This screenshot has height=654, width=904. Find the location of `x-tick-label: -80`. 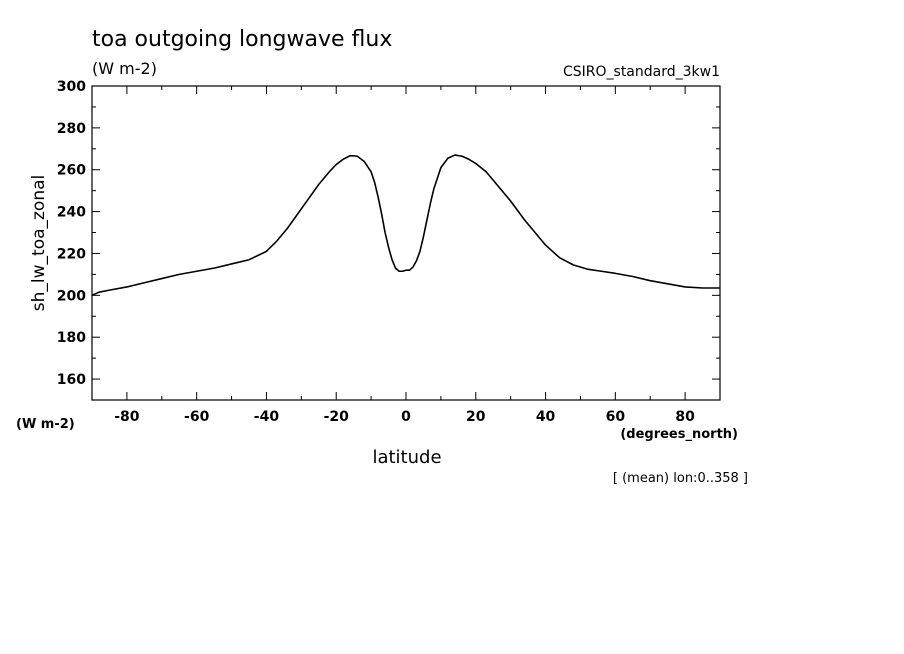

x-tick-label: -80 is located at coordinates (127, 417).